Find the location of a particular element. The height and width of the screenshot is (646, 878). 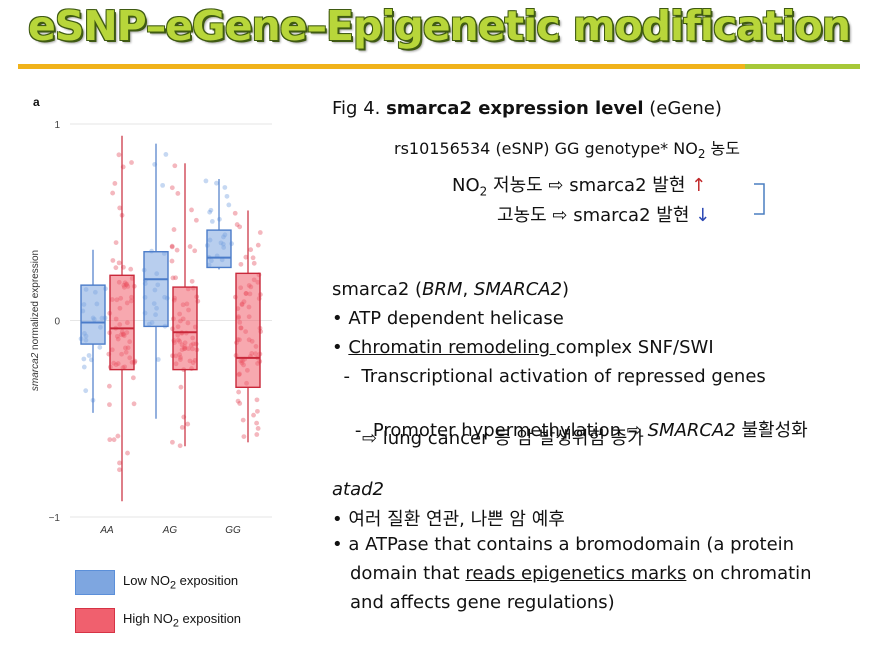

y-tick-label: 1 is located at coordinates (57, 125).